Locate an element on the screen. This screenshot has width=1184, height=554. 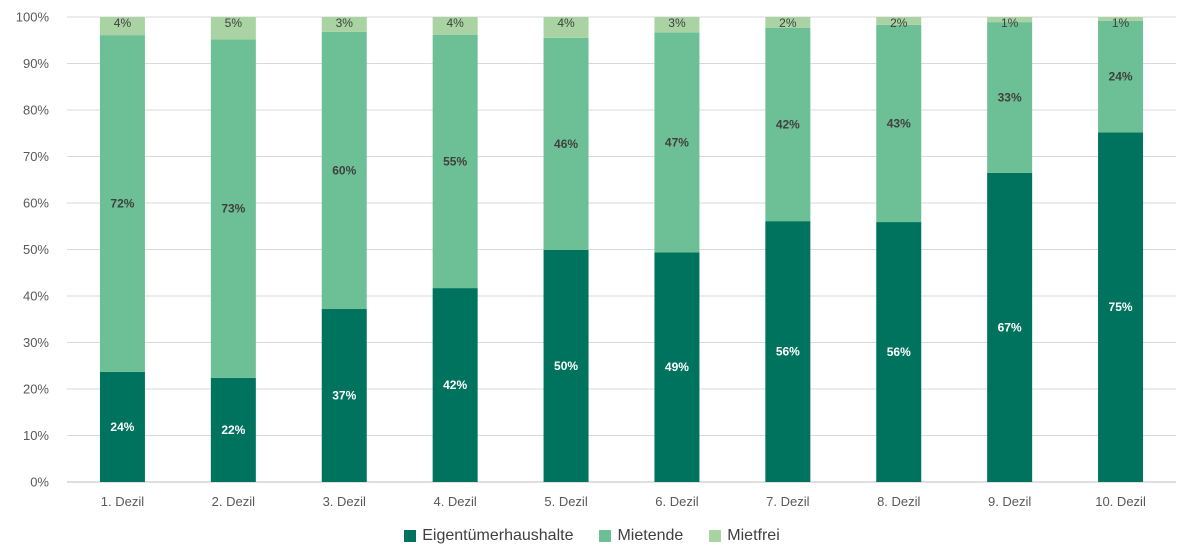
data-label: 55% is located at coordinates (455, 161).